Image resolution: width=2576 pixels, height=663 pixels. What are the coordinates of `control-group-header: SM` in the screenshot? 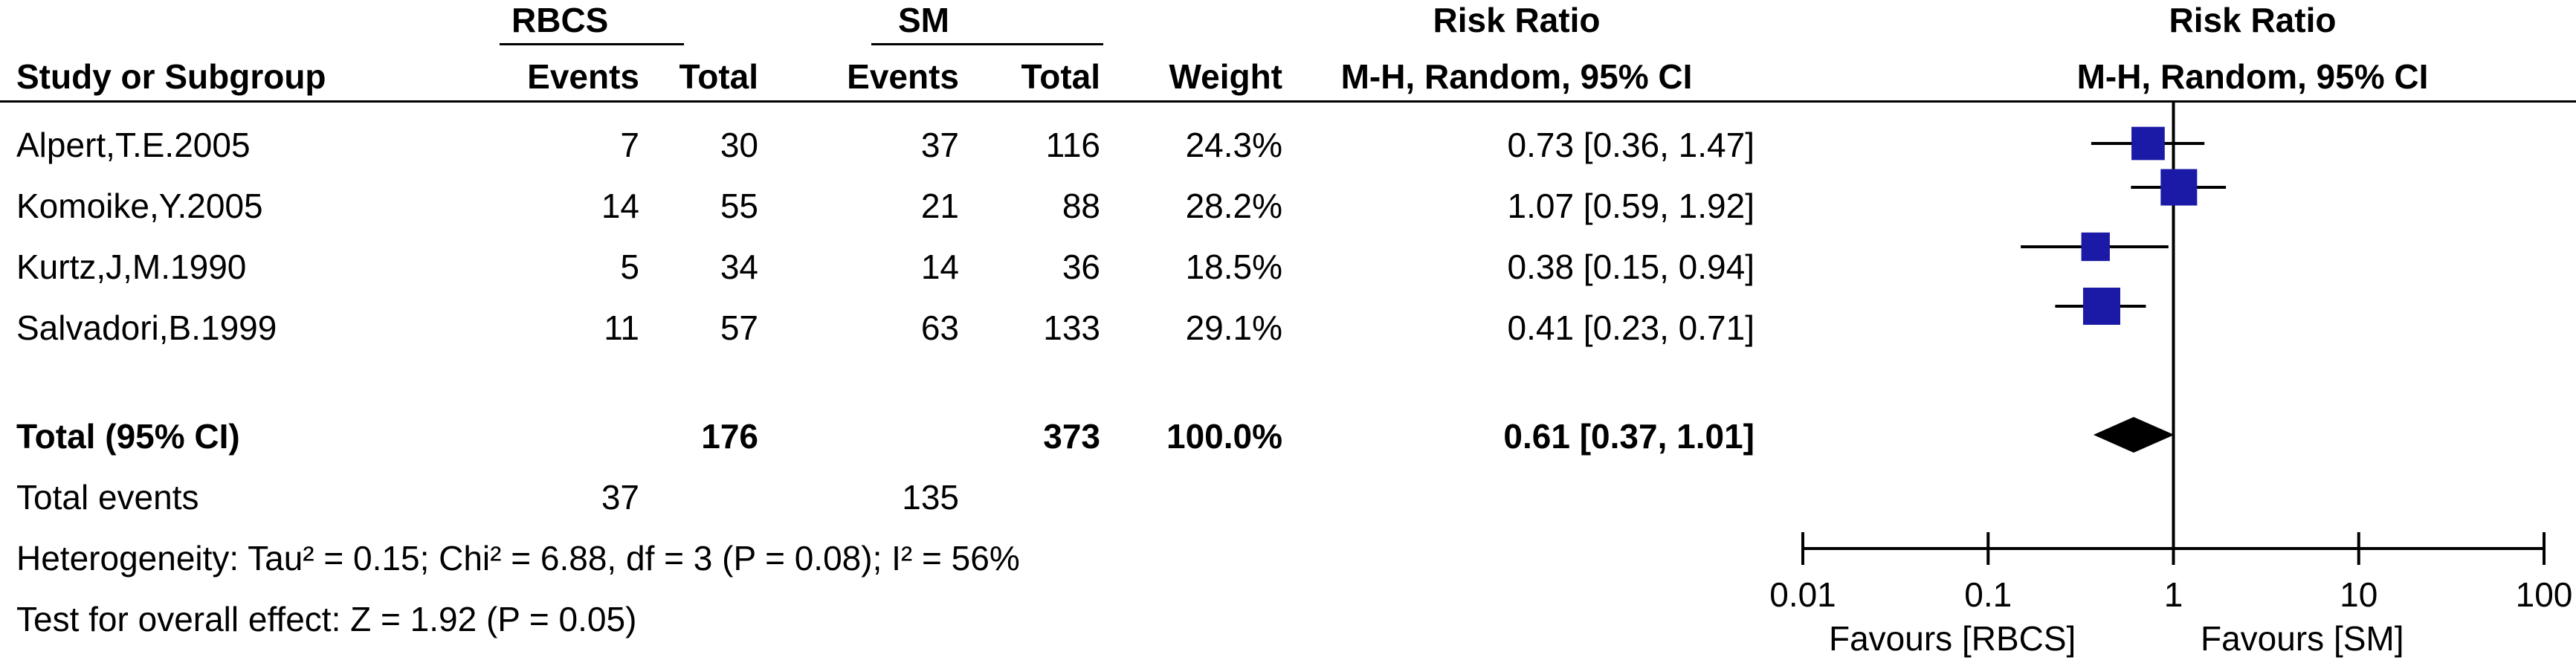 It's located at (923, 20).